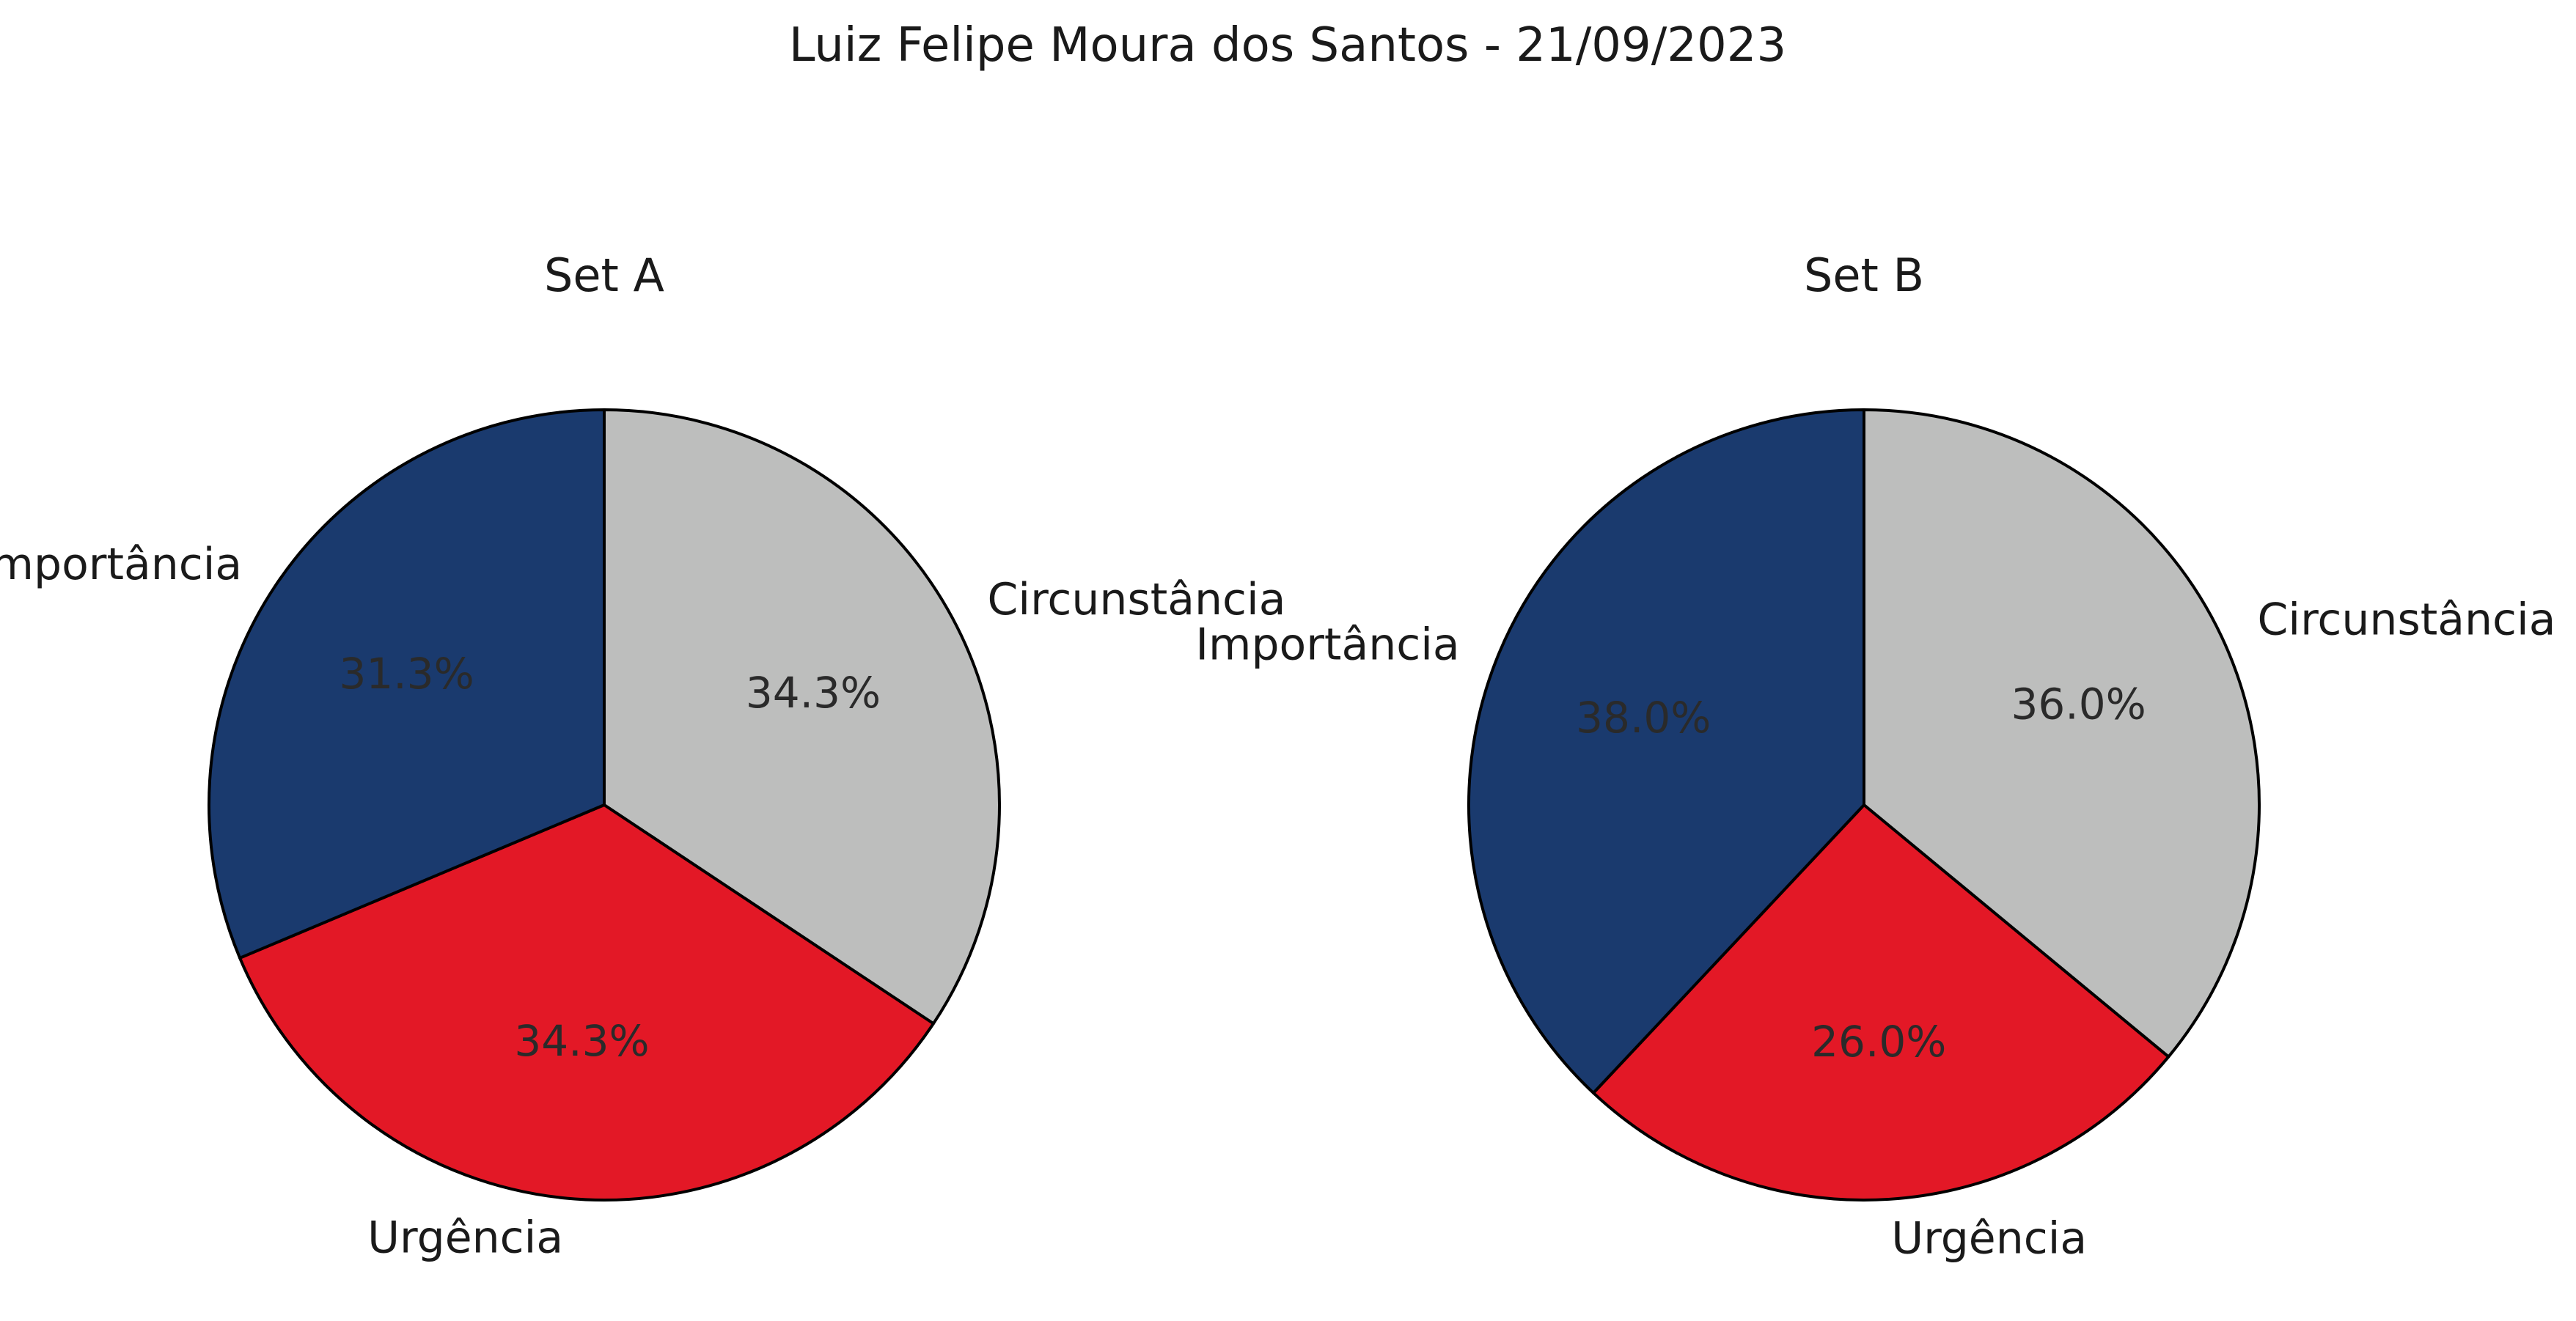 This screenshot has height=1321, width=2576. What do you see at coordinates (1666, 751) in the screenshot?
I see `pie-set-b-slice-importancia` at bounding box center [1666, 751].